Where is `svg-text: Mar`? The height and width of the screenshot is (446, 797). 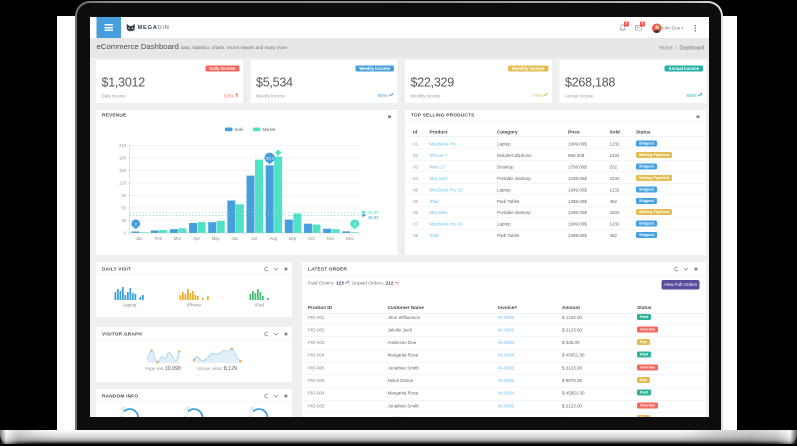 svg-text: Mar is located at coordinates (178, 237).